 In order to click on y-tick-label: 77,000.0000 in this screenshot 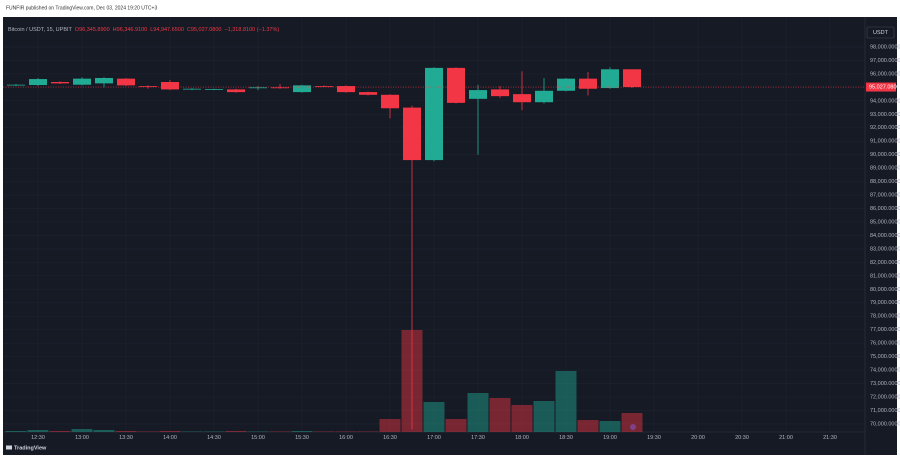, I will do `click(885, 330)`.